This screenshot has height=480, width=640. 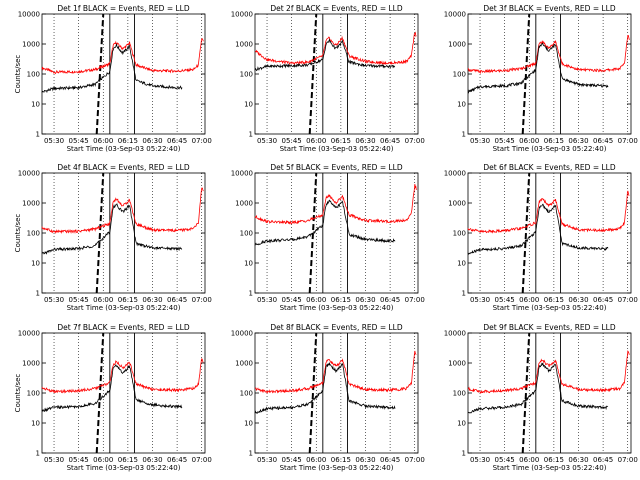 What do you see at coordinates (31, 204) in the screenshot?
I see `y-tick-label: 1000` at bounding box center [31, 204].